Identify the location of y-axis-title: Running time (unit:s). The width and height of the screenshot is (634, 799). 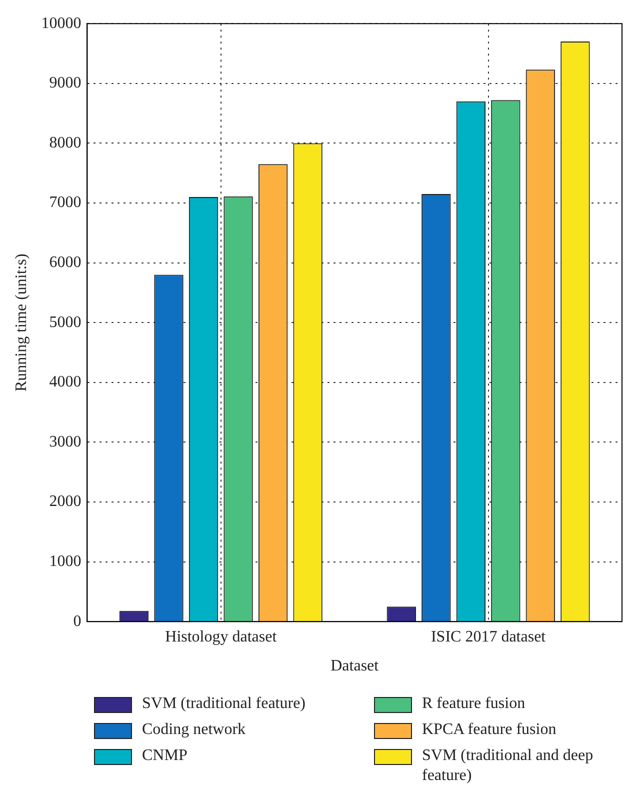
(21, 323).